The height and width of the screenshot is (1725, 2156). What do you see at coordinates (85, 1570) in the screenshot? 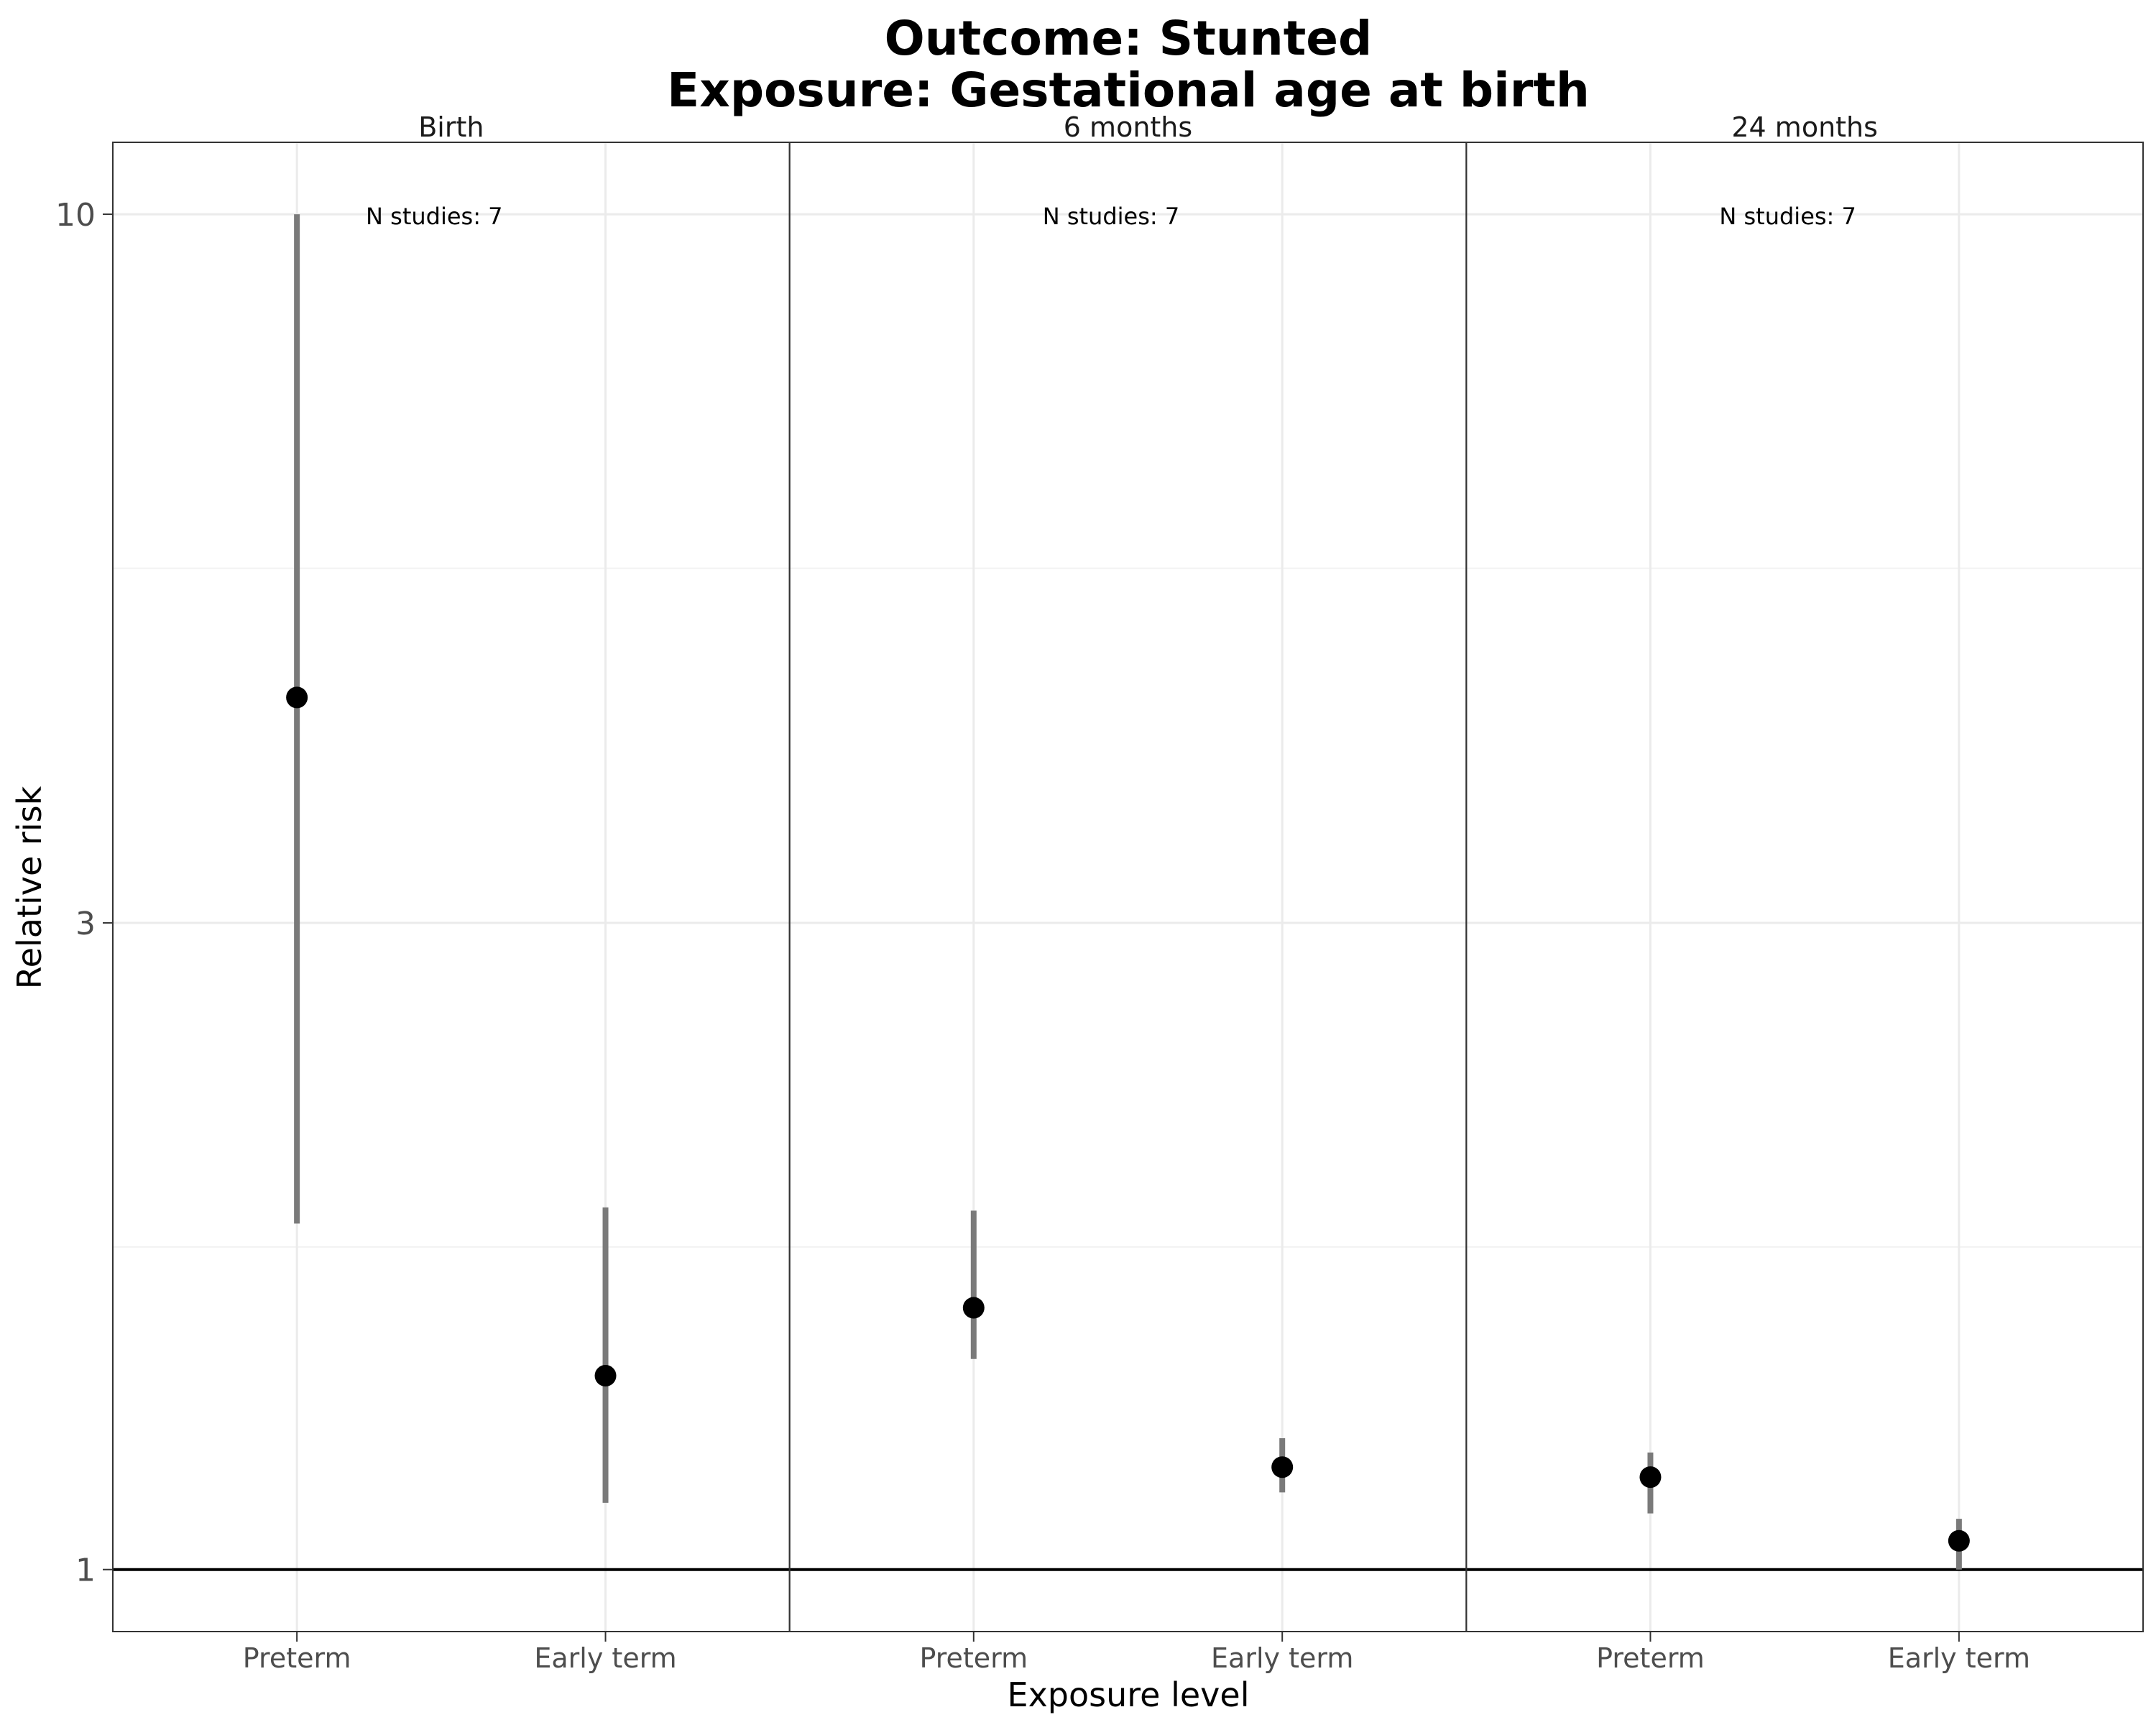
I see `y-tick-label: 1` at bounding box center [85, 1570].